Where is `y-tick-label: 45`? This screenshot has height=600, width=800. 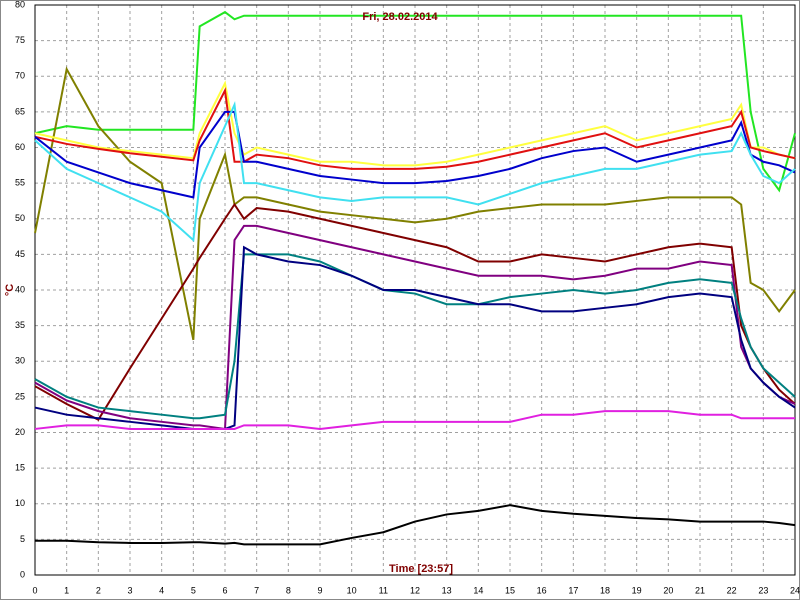 y-tick-label: 45 is located at coordinates (20, 254).